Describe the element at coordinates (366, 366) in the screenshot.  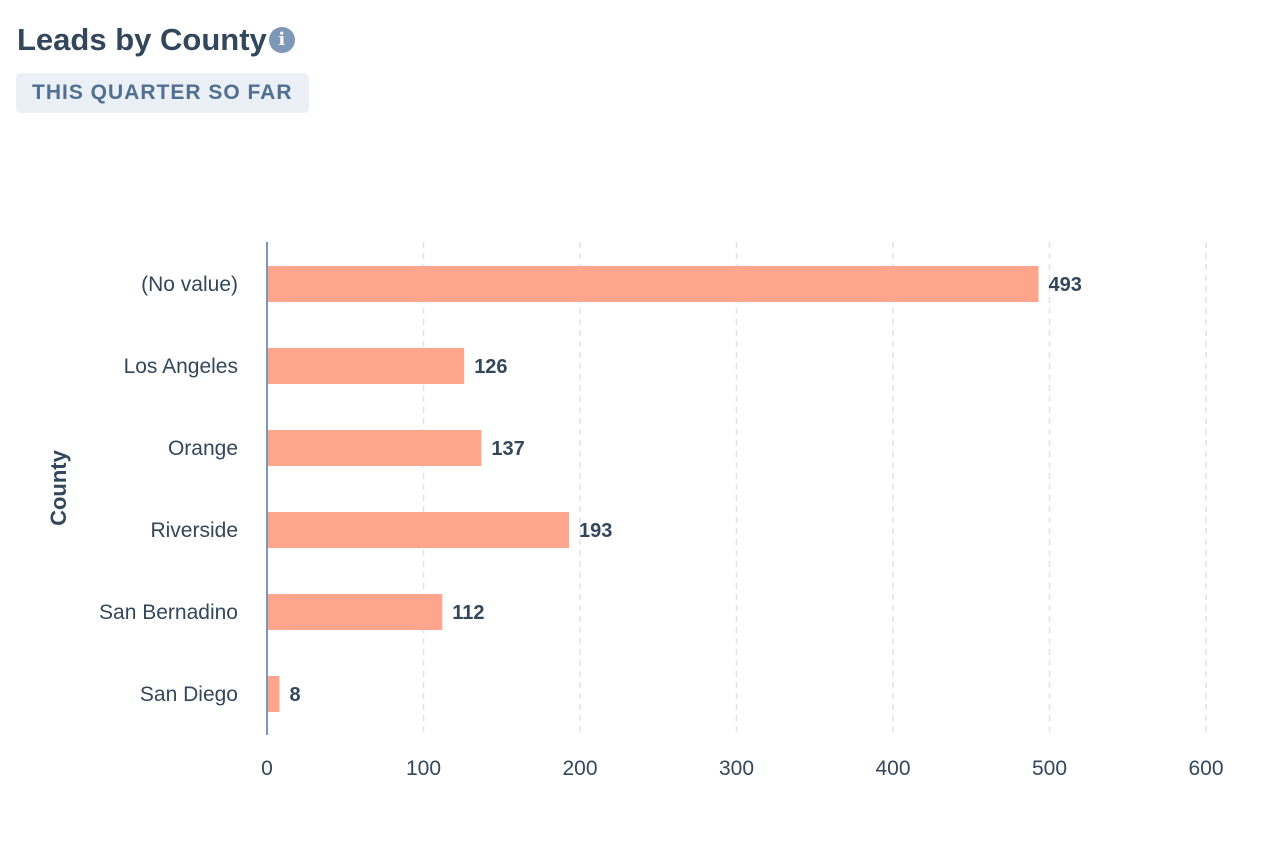
I see `bar-los-angeles` at that location.